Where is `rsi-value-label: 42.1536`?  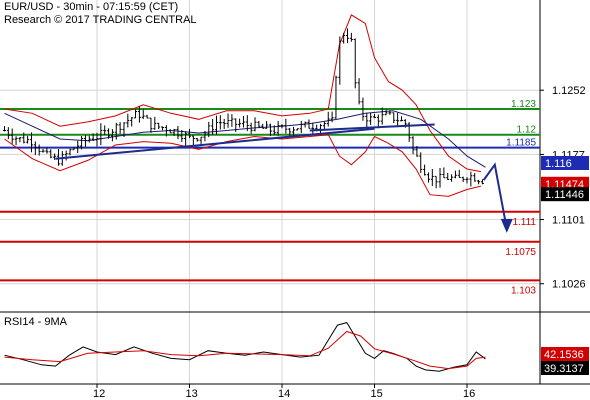
rsi-value-label: 42.1536 is located at coordinates (564, 355).